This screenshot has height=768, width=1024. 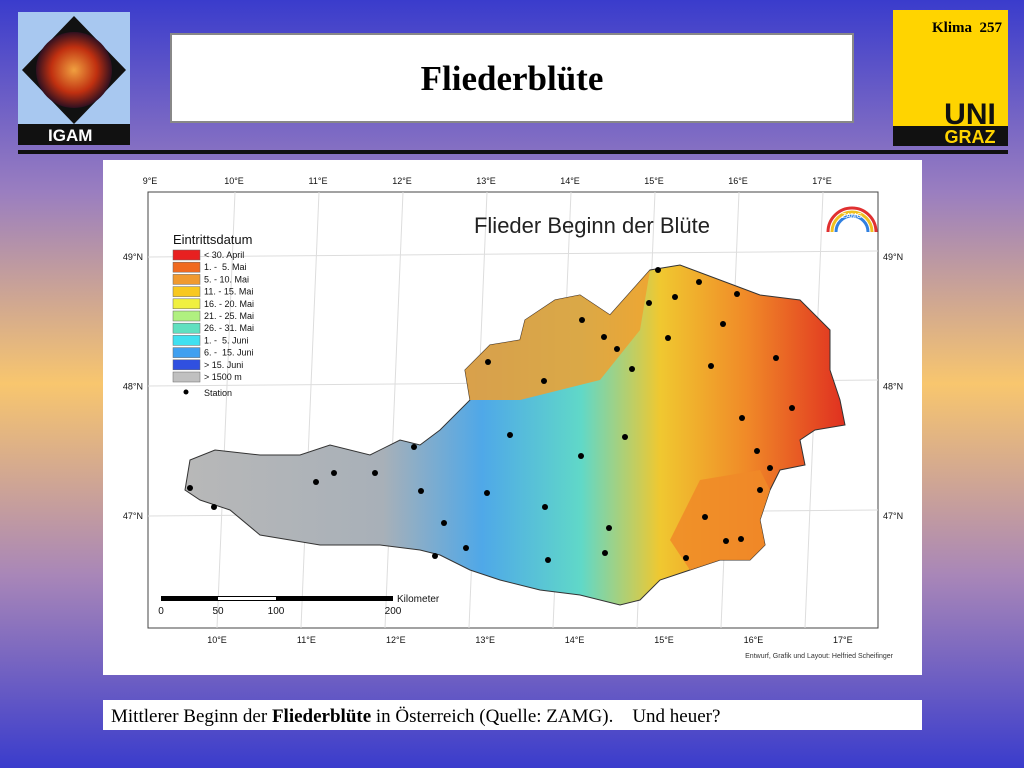 What do you see at coordinates (223, 377) in the screenshot?
I see `legend-label: > 1500 m` at bounding box center [223, 377].